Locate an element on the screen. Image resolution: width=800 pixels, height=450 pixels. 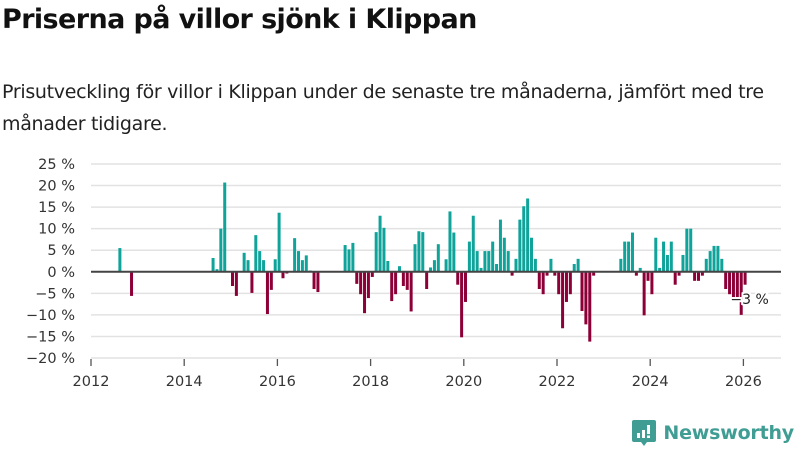
brand-name: Newsworthy is located at coordinates (728, 433).